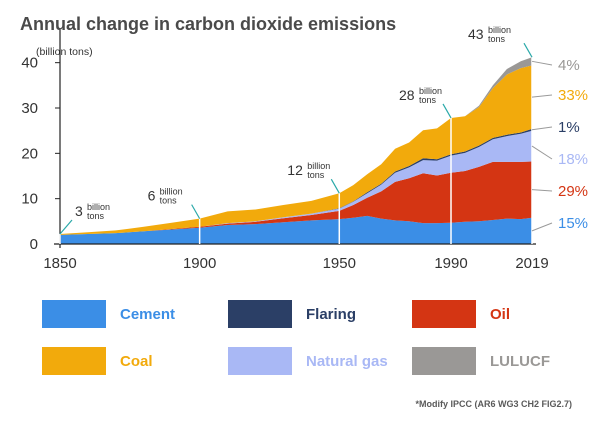 This screenshot has height=431, width=600. Describe the element at coordinates (573, 223) in the screenshot. I see `share-label: 15%` at that location.